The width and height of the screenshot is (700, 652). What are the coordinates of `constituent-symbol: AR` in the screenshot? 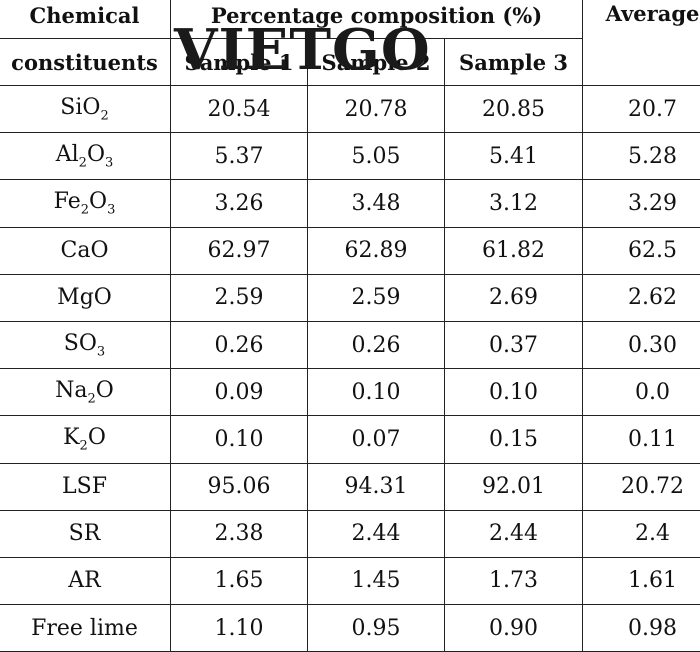 It's located at (84, 581).